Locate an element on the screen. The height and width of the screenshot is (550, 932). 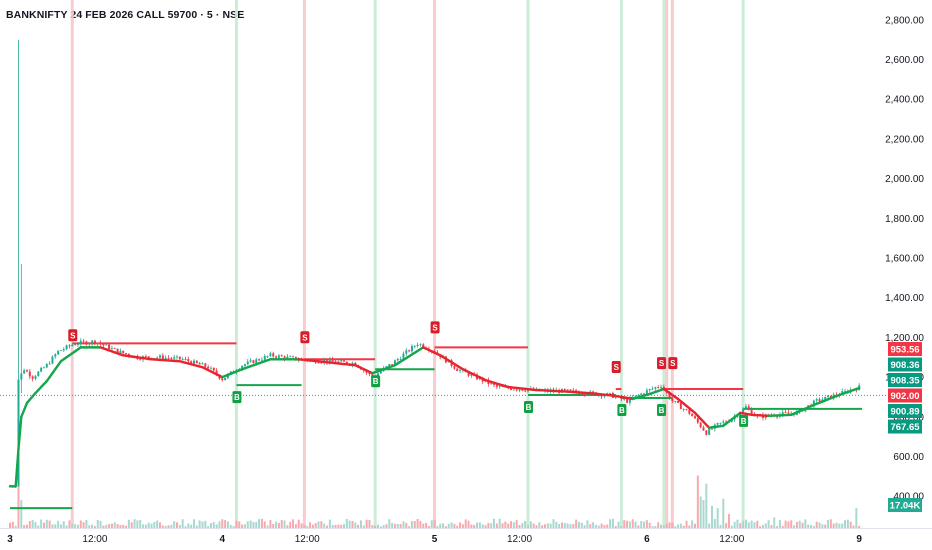
buy-marker is located at coordinates (237, 397).